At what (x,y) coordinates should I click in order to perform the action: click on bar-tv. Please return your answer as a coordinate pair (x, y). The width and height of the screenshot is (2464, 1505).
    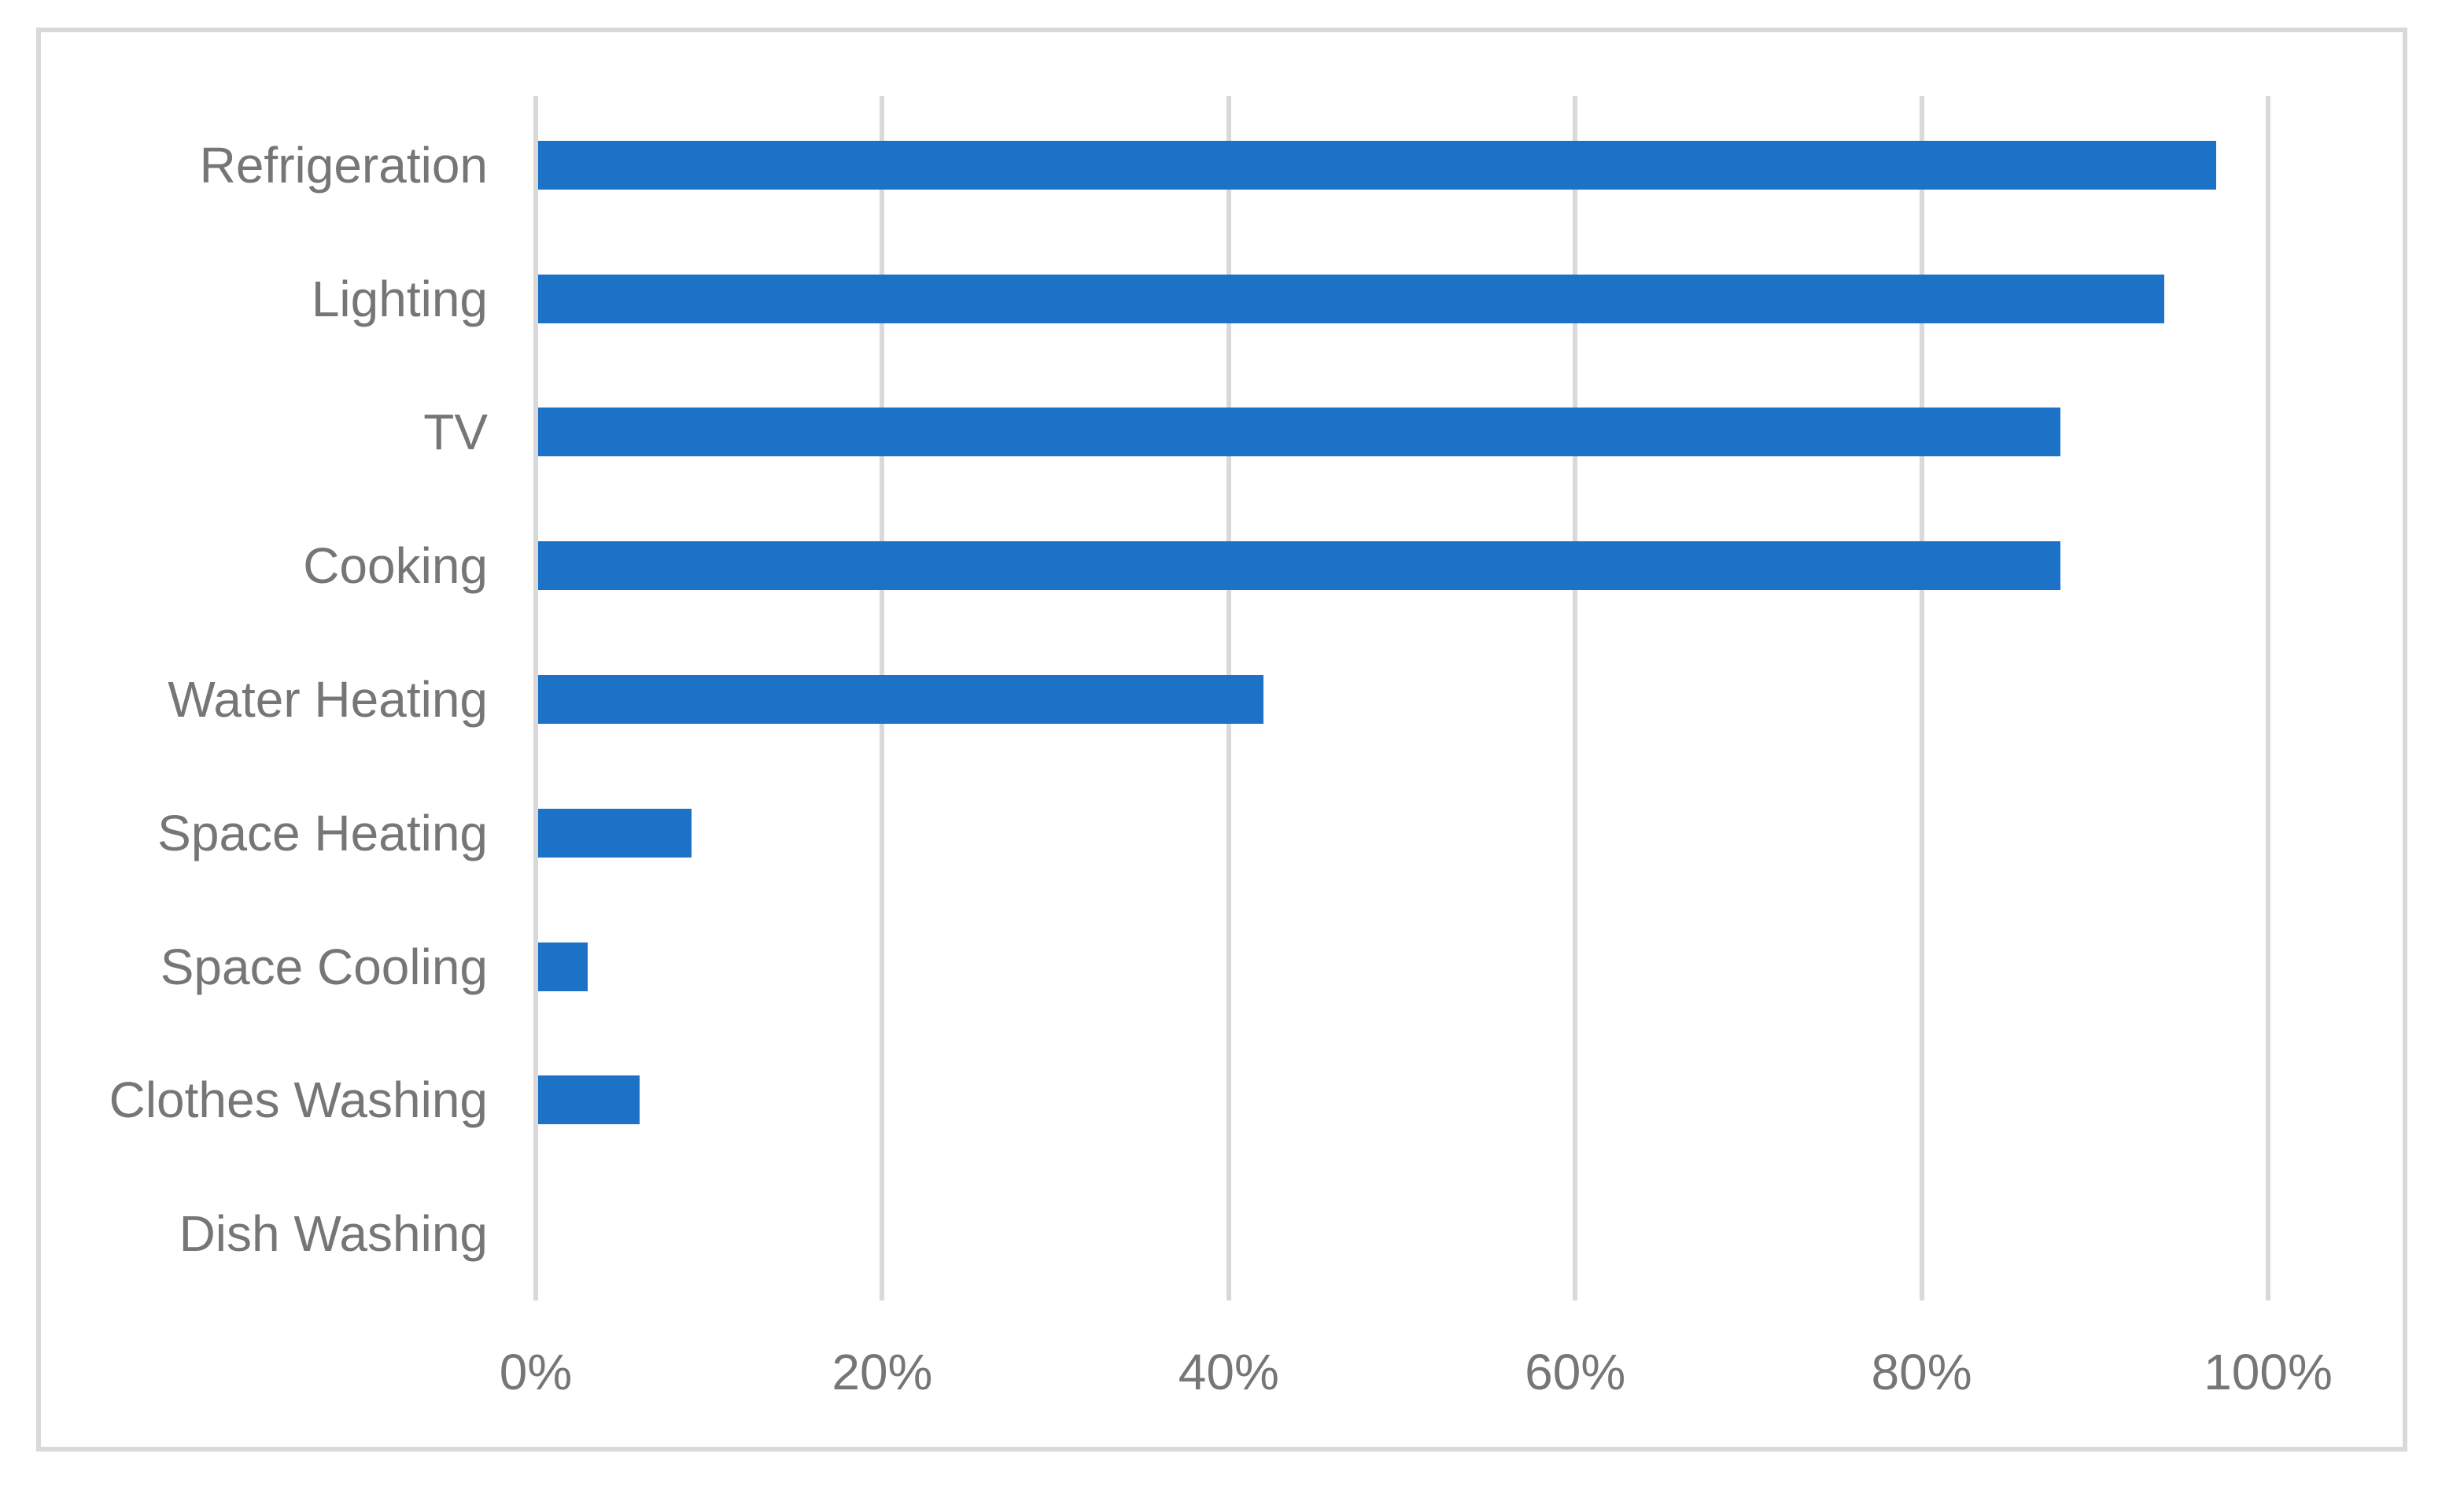
    Looking at the image, I should click on (1299, 432).